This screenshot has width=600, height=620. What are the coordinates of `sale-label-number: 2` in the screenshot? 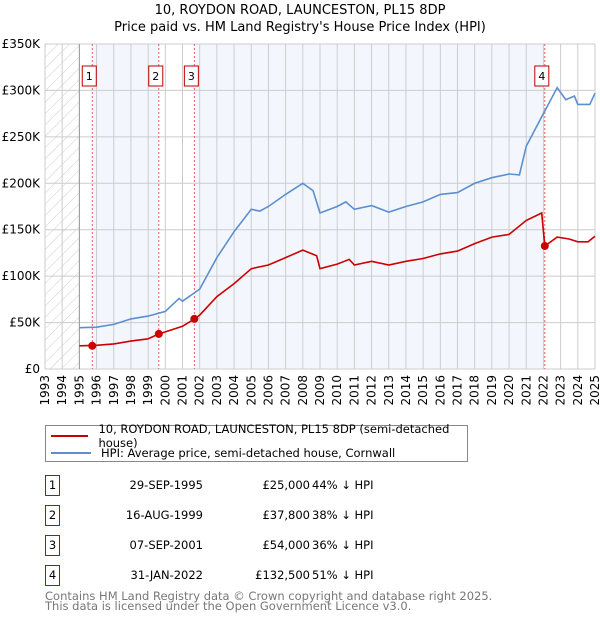 It's located at (155, 76).